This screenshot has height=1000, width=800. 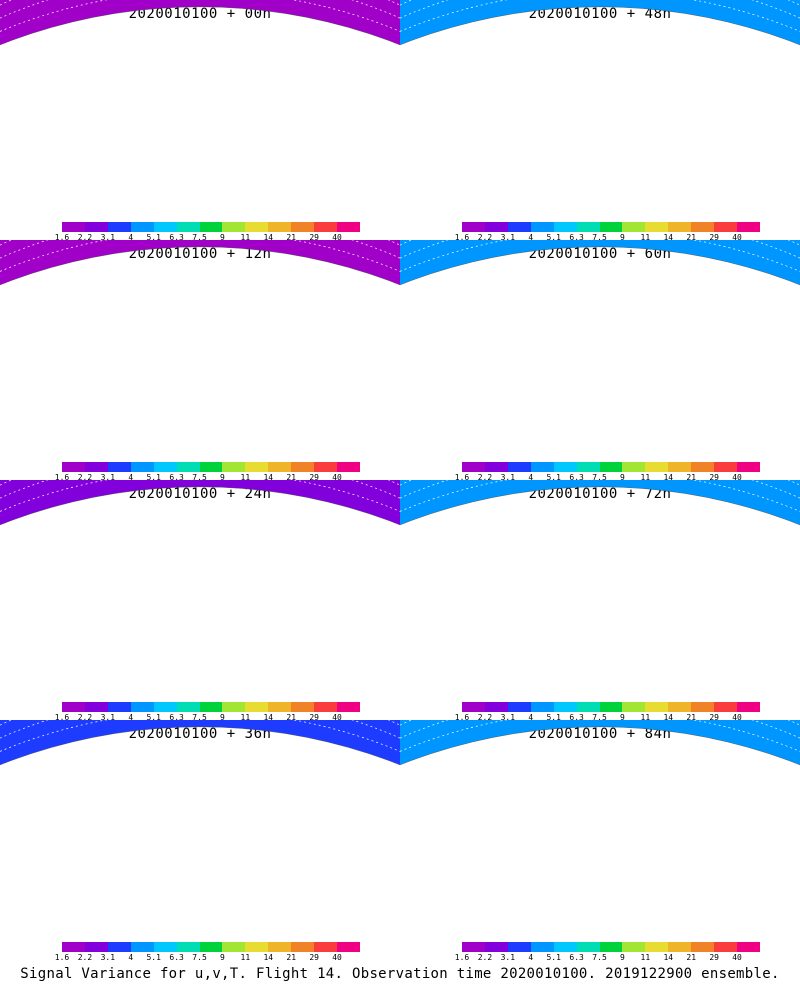 I want to click on colorbar-tick-label: 2.2, so click(x=85, y=957).